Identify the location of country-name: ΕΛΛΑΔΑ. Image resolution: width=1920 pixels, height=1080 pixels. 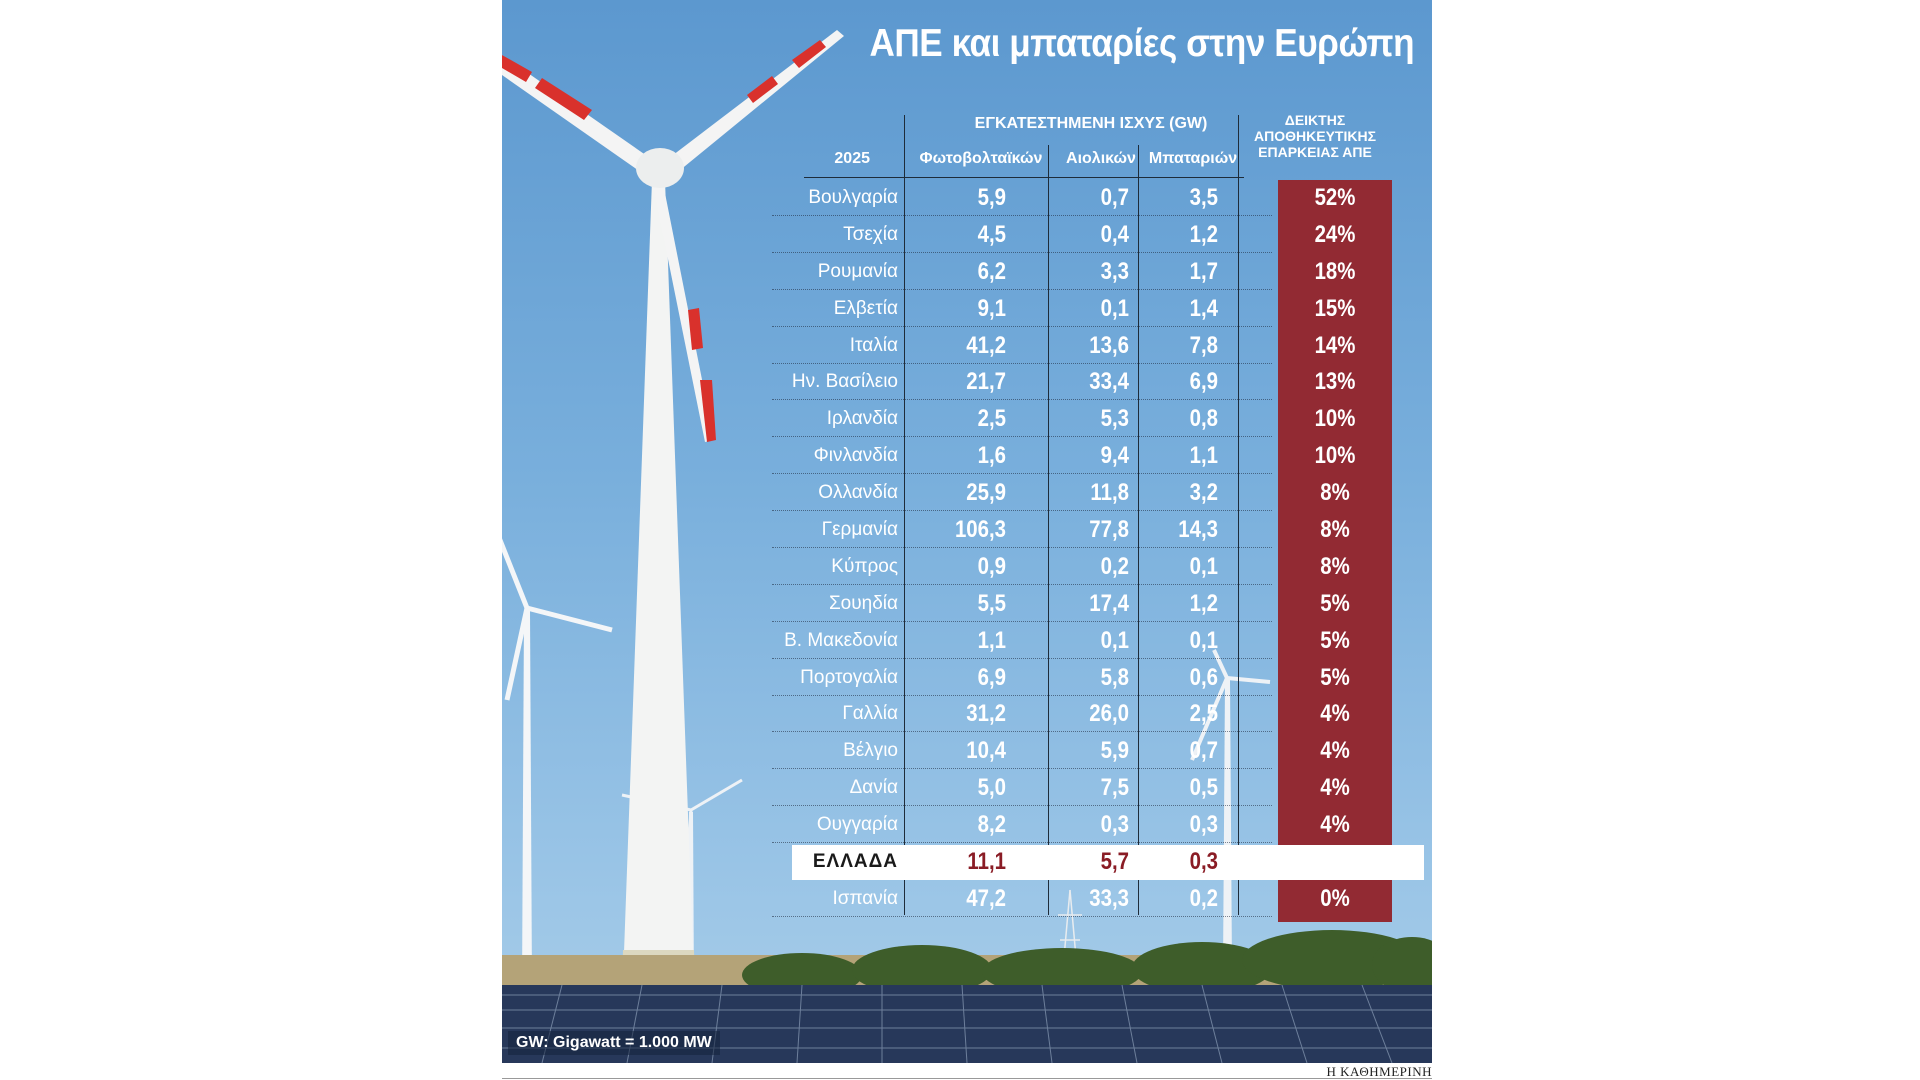
(855, 862).